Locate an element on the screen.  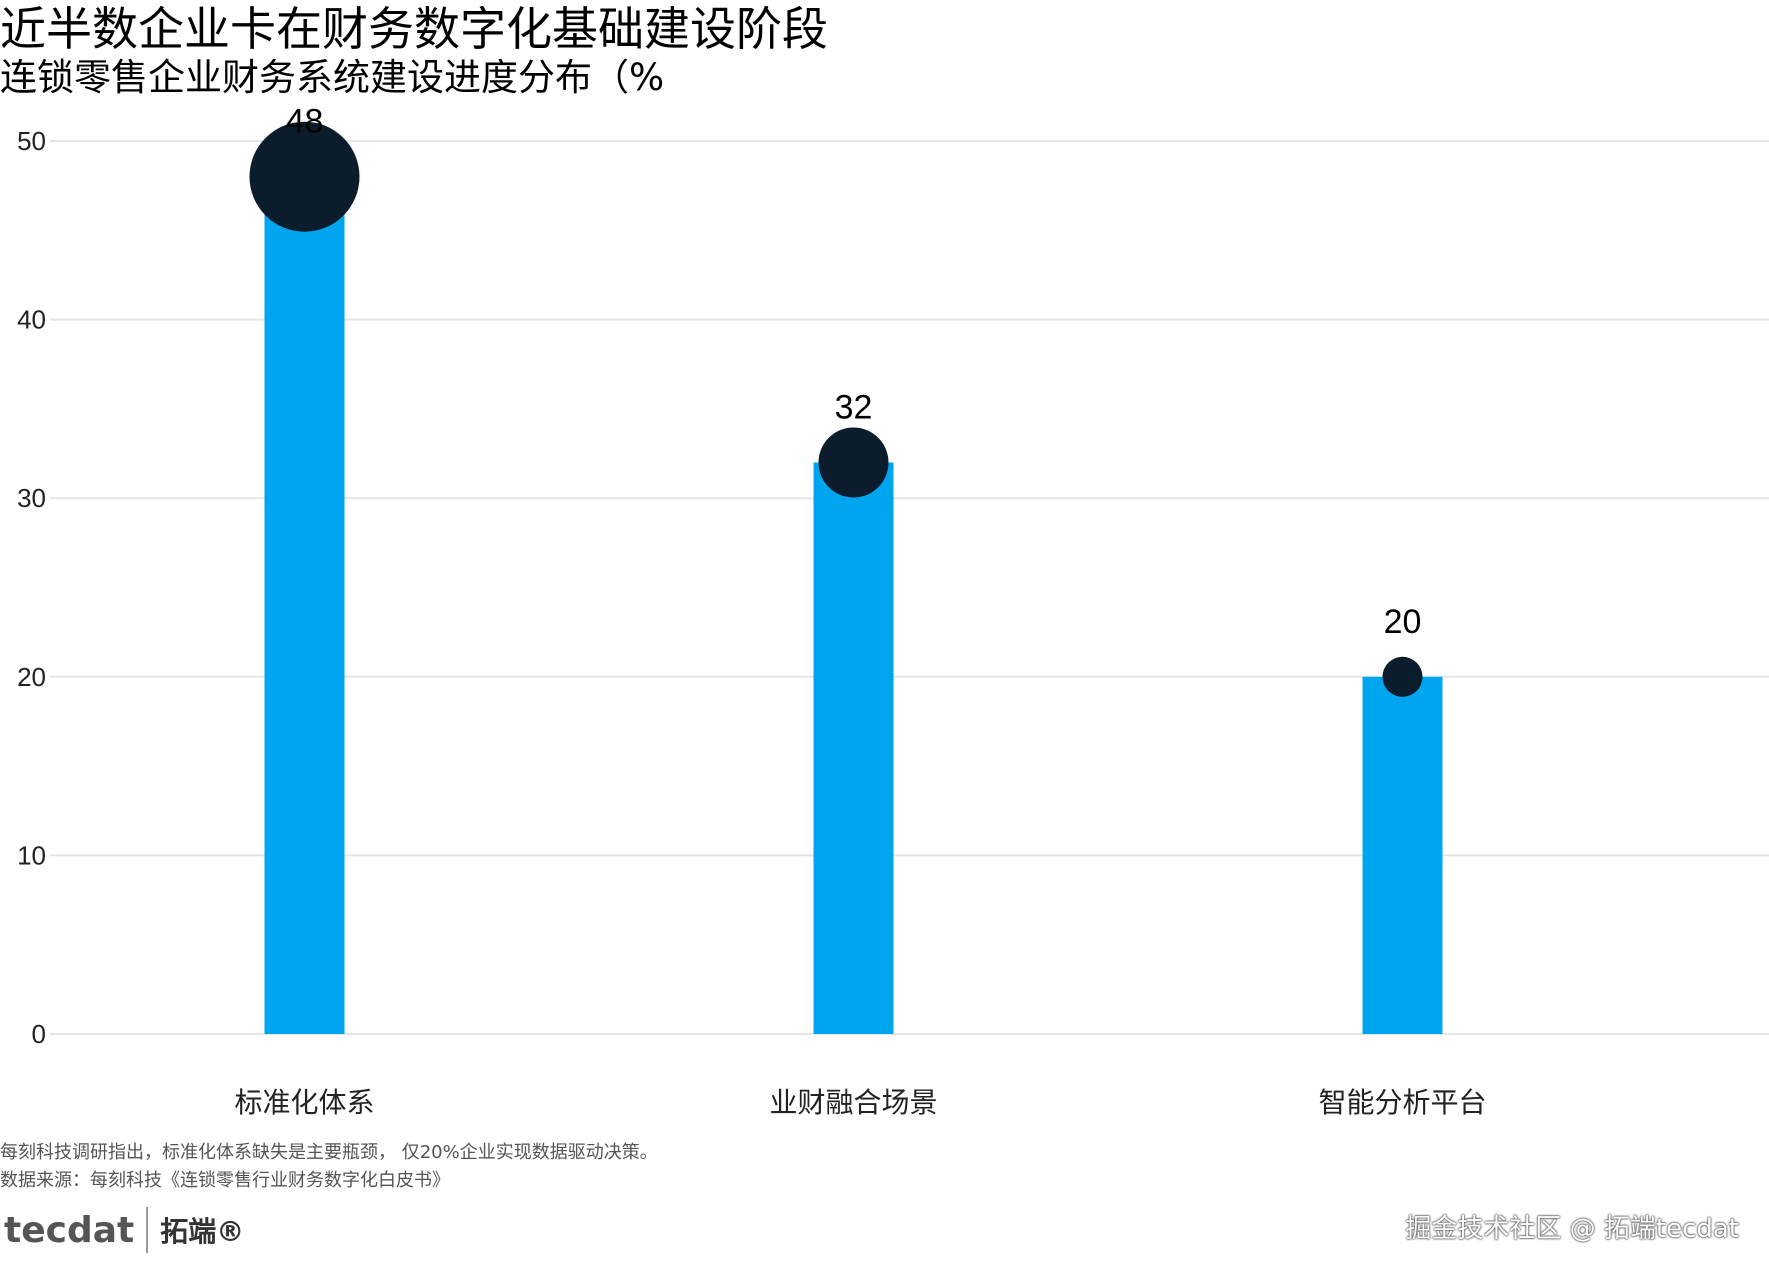
tecdat-logo-icon: tecdat is located at coordinates (67, 1234).